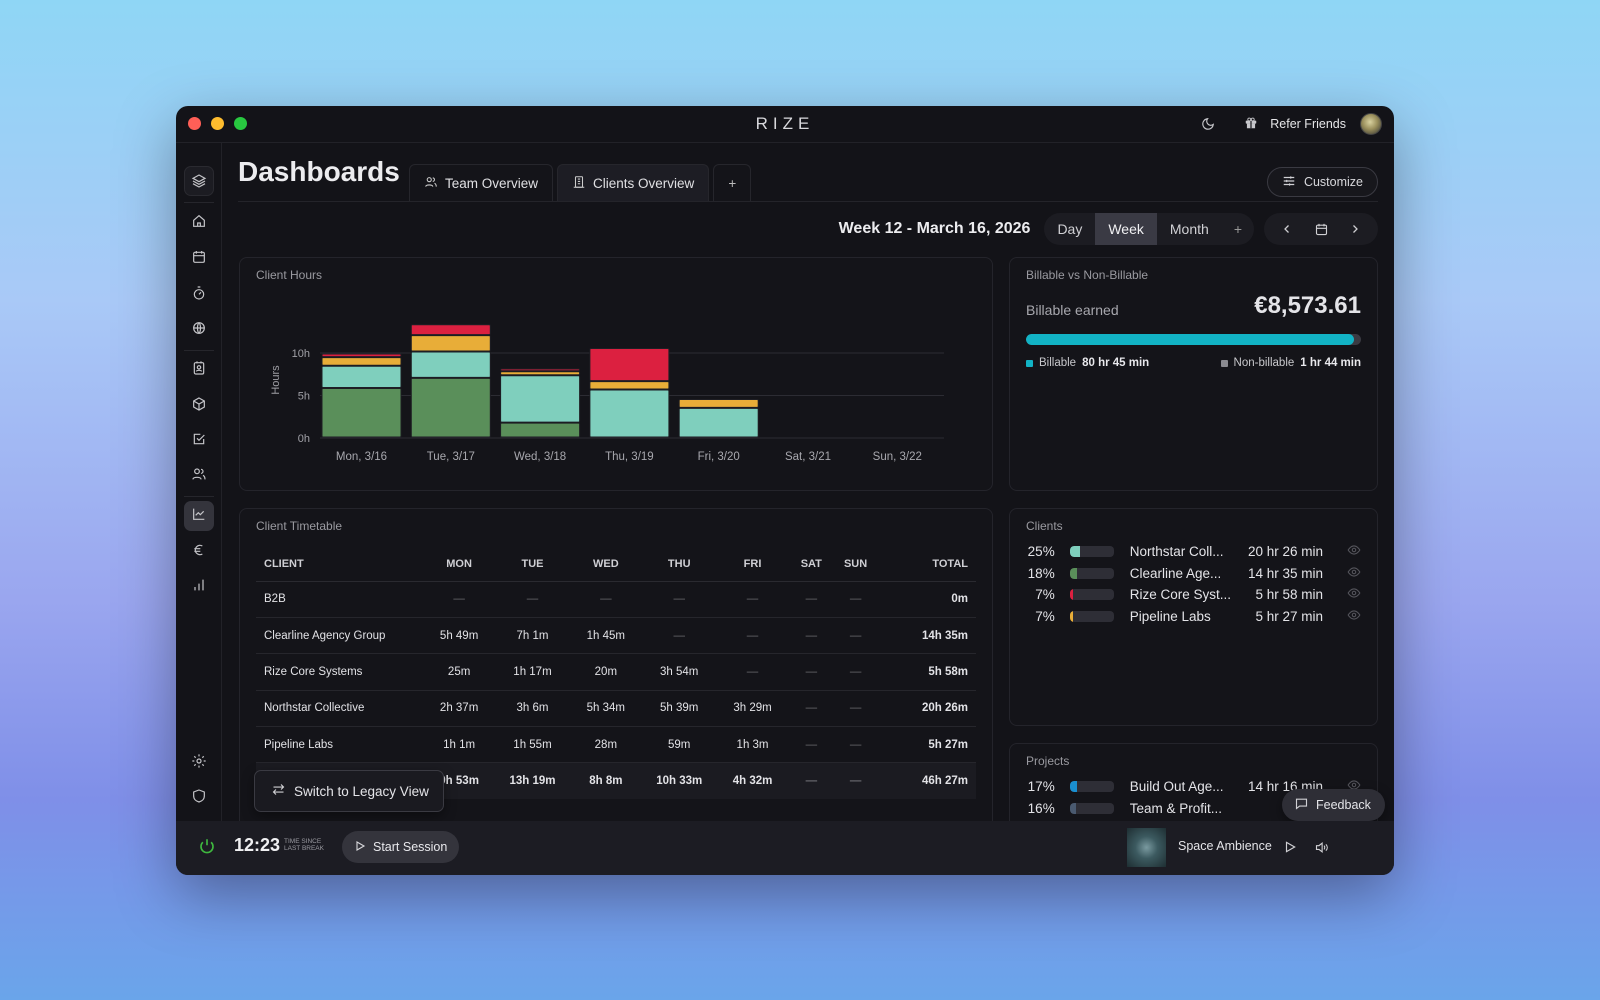 The width and height of the screenshot is (1600, 1000). What do you see at coordinates (897, 457) in the screenshot?
I see `svg-text: Sun, 3/22` at bounding box center [897, 457].